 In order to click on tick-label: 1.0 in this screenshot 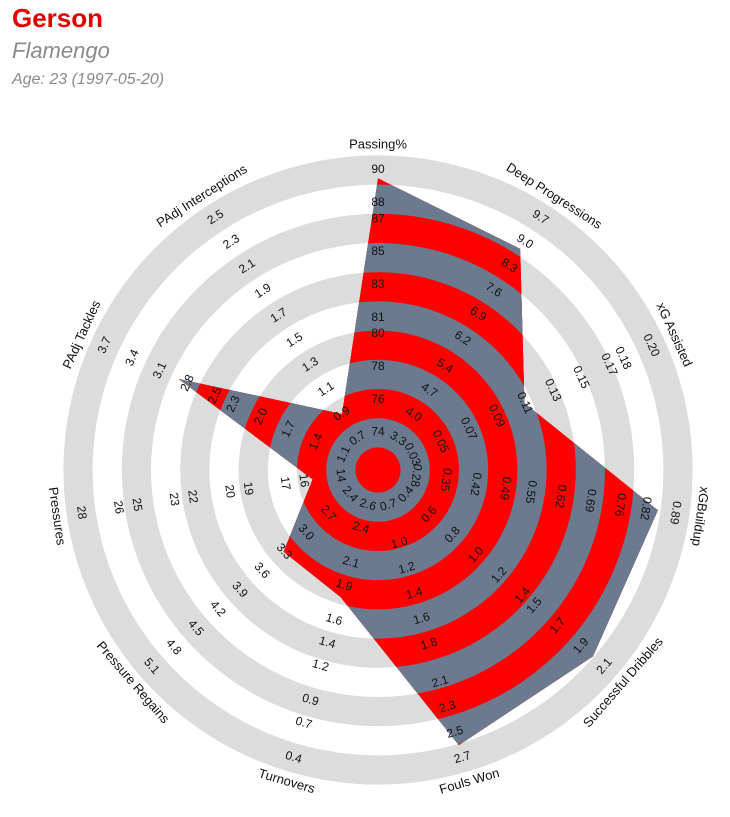, I will do `click(399, 542)`.